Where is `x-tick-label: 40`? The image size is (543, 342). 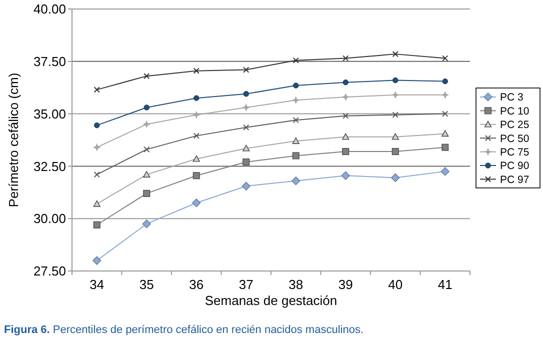 x-tick-label: 40 is located at coordinates (395, 284).